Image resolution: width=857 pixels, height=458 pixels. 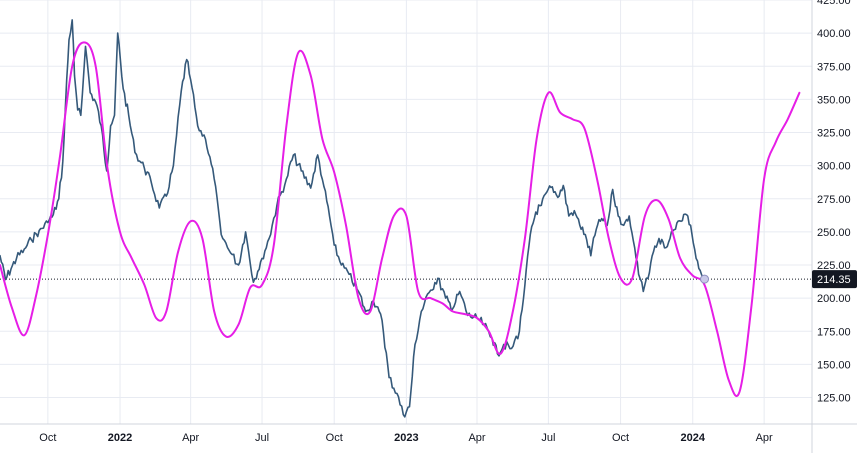 I want to click on y-tick-label: 125.00, so click(x=834, y=399).